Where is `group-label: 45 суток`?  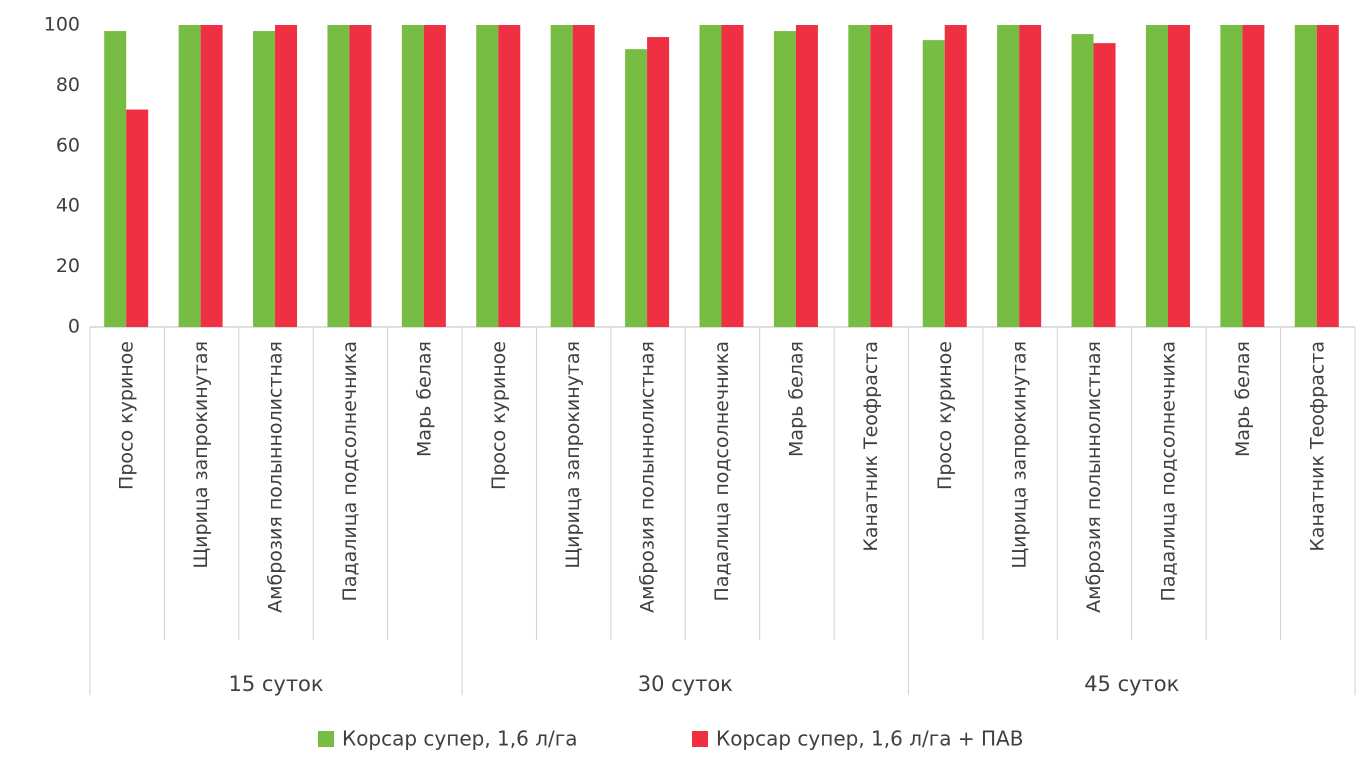
group-label: 45 суток is located at coordinates (1131, 684).